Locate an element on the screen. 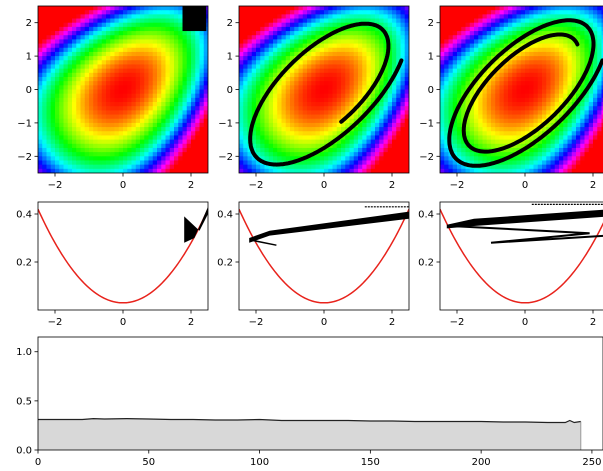 This screenshot has width=603, height=471. x-tick-label: 250 is located at coordinates (591, 462).